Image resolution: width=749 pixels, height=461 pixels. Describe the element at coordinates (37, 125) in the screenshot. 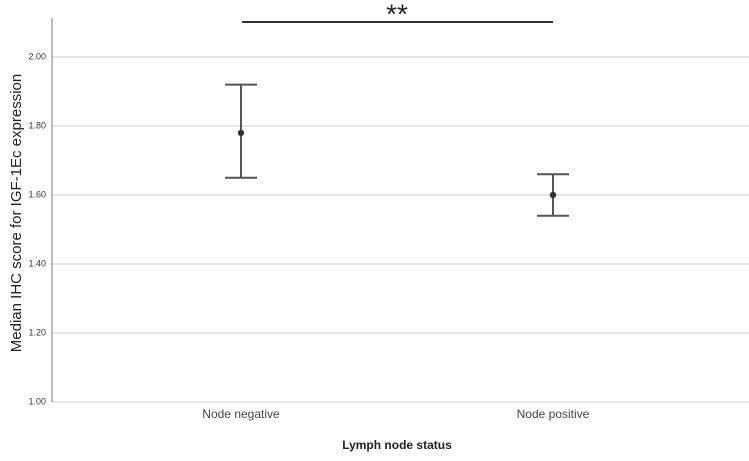

I see `y-tick-label: 1.80` at that location.